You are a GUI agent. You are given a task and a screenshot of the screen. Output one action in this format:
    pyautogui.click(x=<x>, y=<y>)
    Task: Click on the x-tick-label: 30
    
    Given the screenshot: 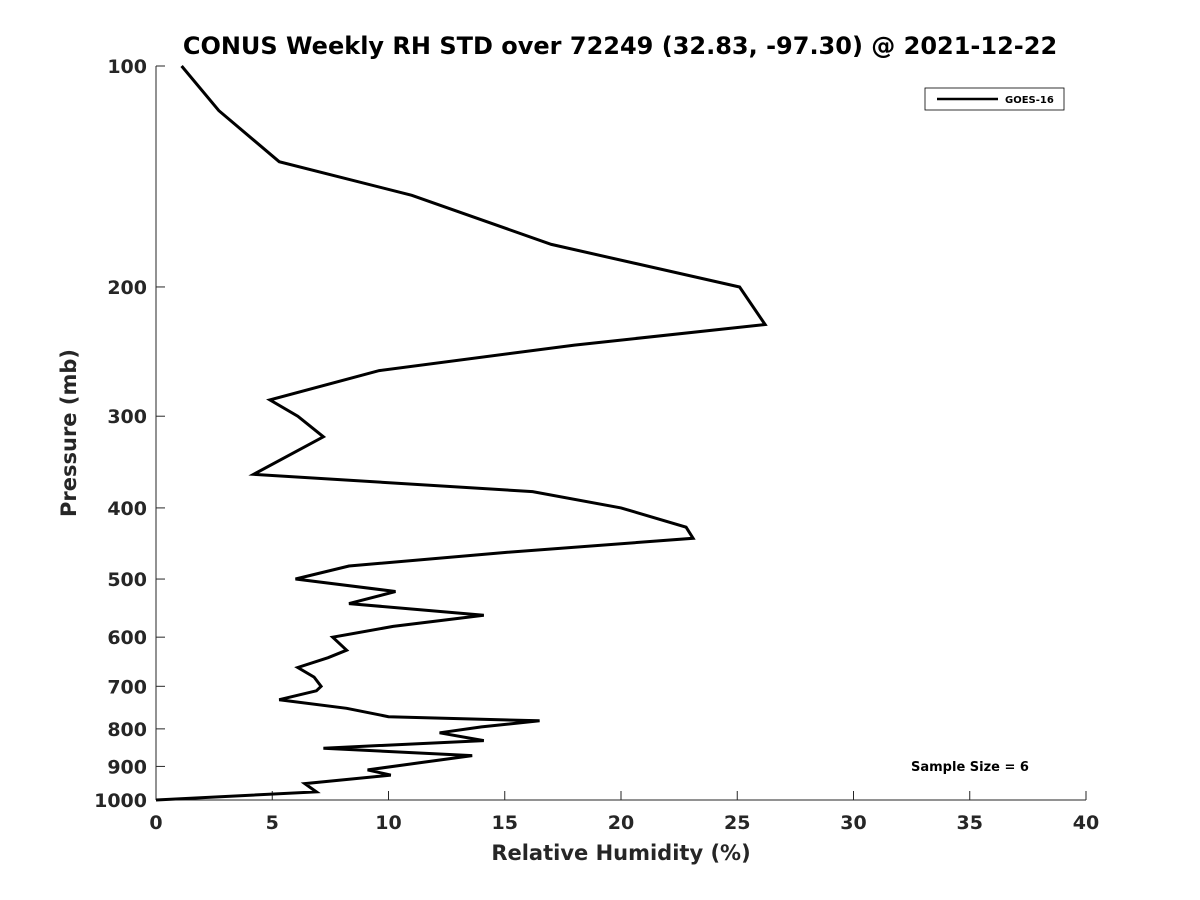 What is the action you would take?
    pyautogui.click(x=853, y=823)
    